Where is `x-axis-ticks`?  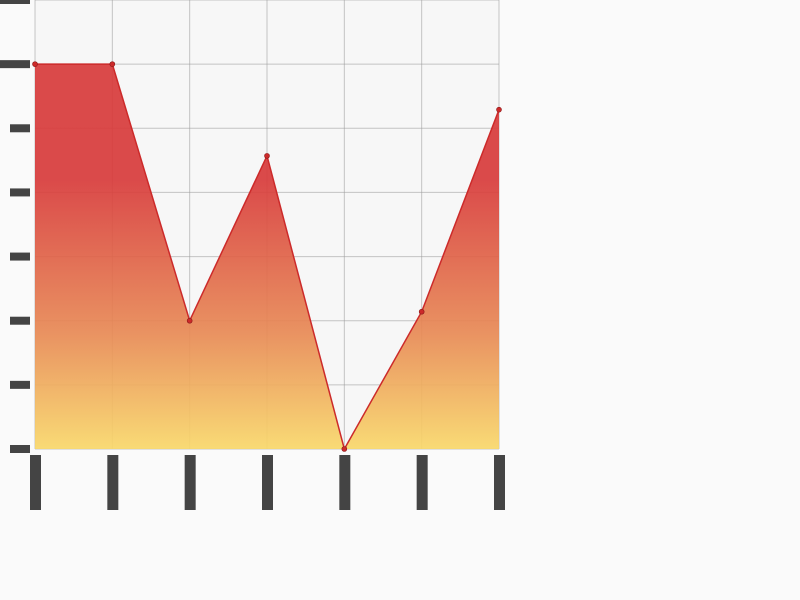 x-axis-ticks is located at coordinates (267, 482).